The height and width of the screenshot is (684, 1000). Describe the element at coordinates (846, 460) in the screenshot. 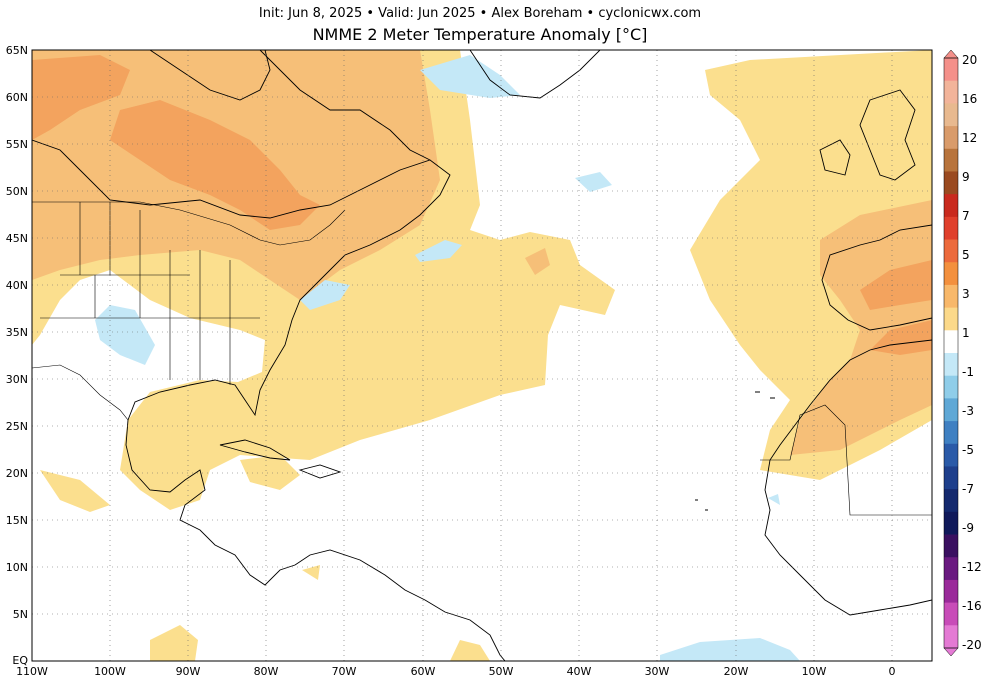

I see `border-west-africa` at that location.